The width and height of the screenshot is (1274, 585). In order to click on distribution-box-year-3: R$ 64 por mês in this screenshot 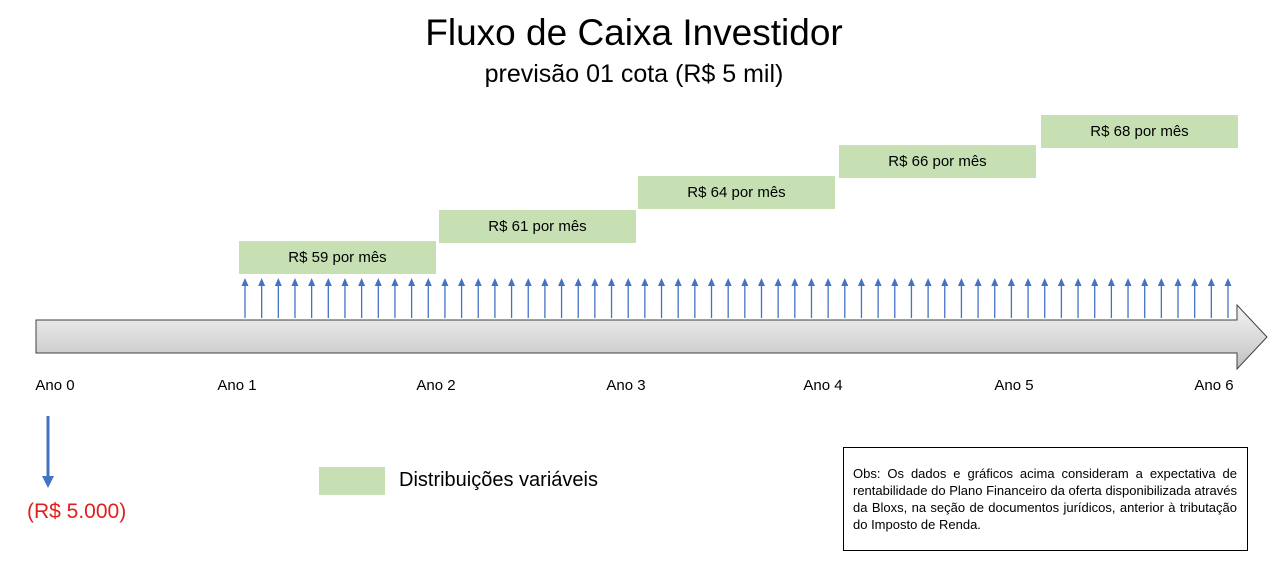, I will do `click(736, 192)`.